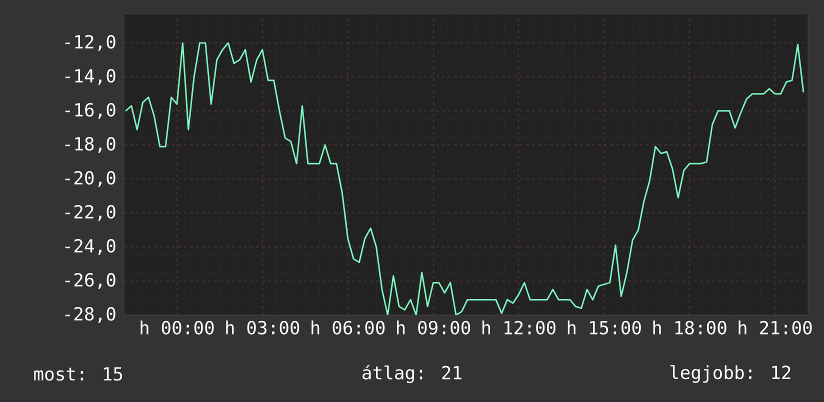 This screenshot has width=824, height=402. What do you see at coordinates (90, 145) in the screenshot?
I see `y-tick-label: -18,0` at bounding box center [90, 145].